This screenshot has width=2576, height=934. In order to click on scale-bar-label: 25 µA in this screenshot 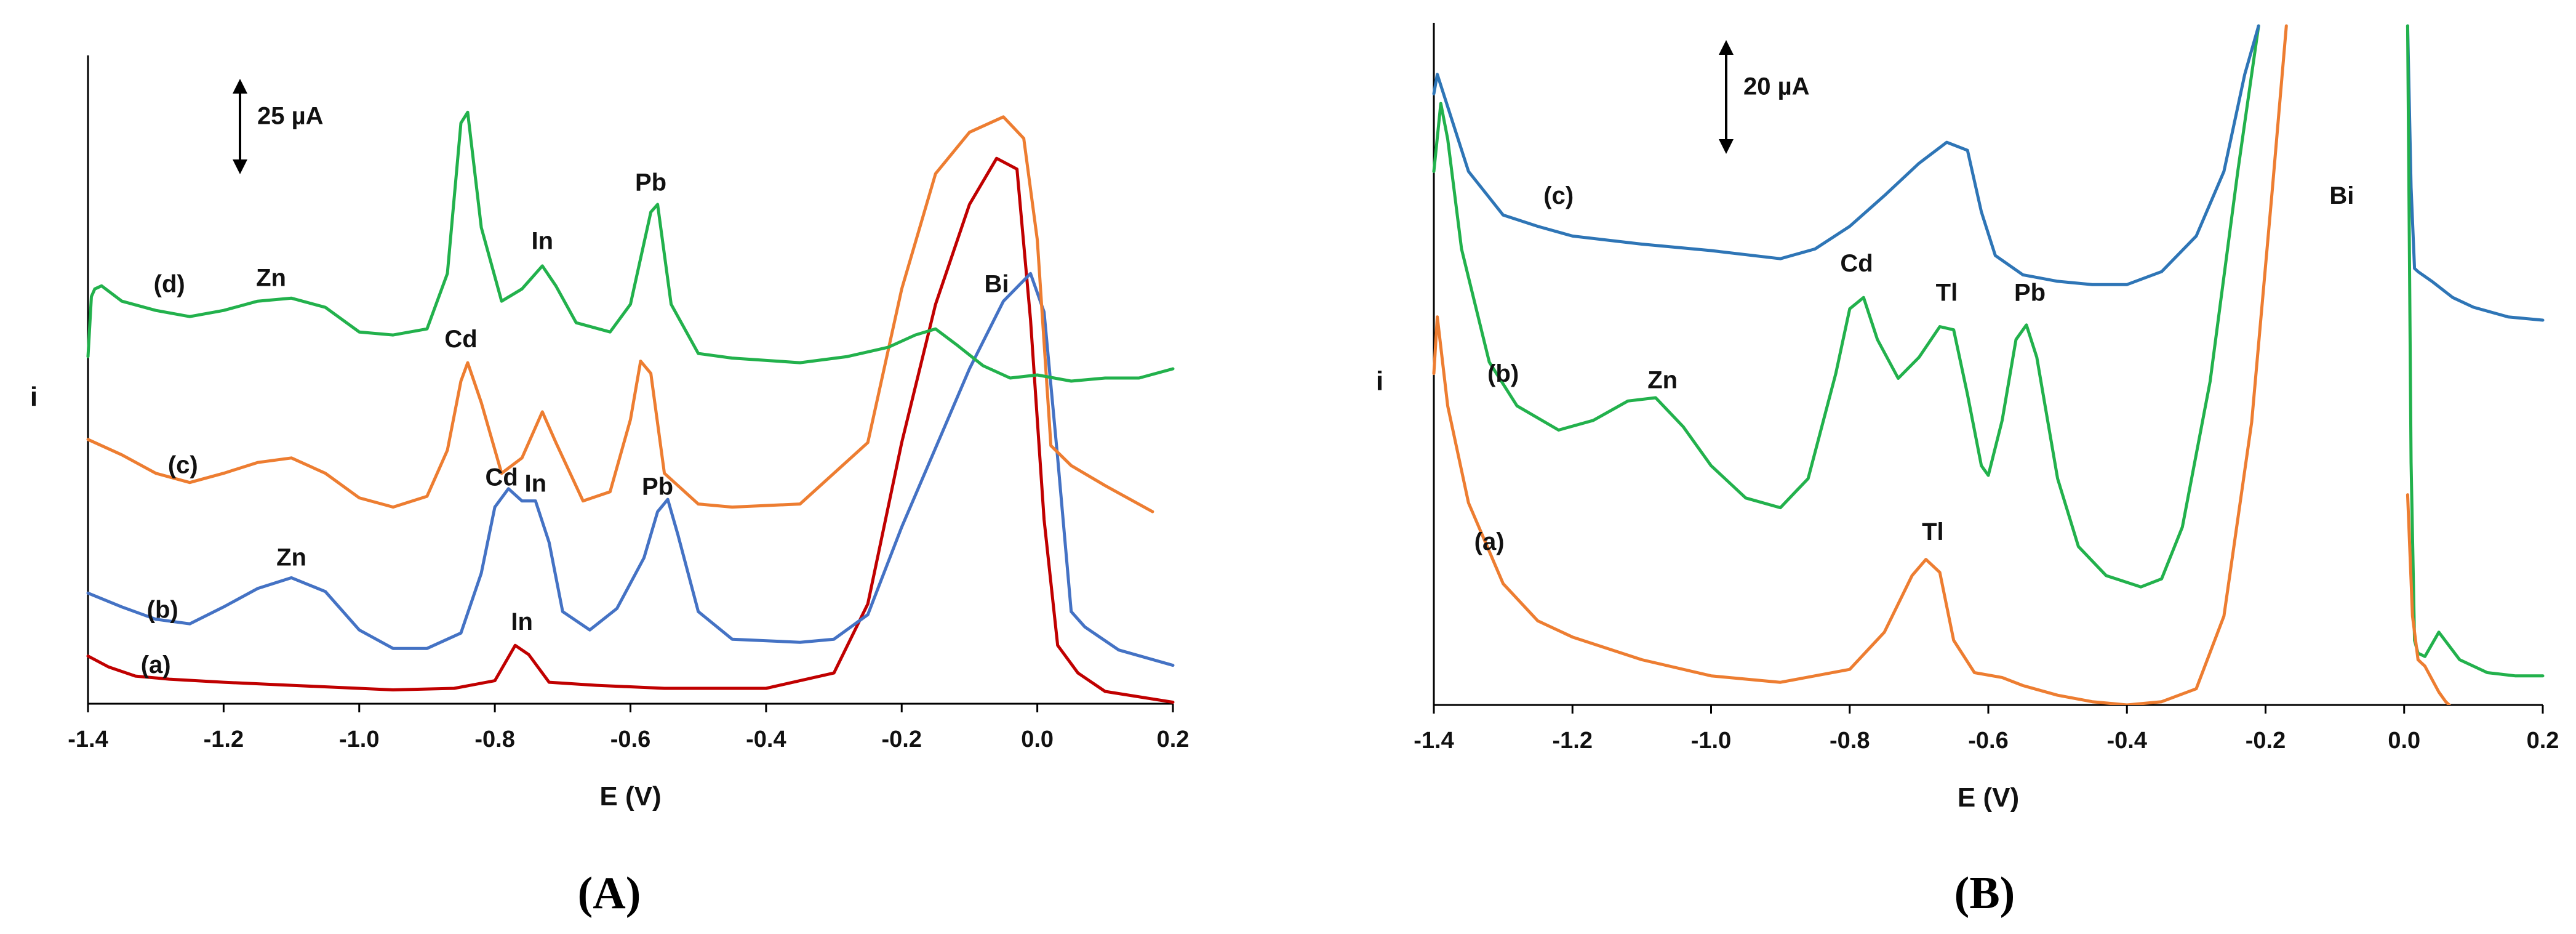, I will do `click(290, 116)`.